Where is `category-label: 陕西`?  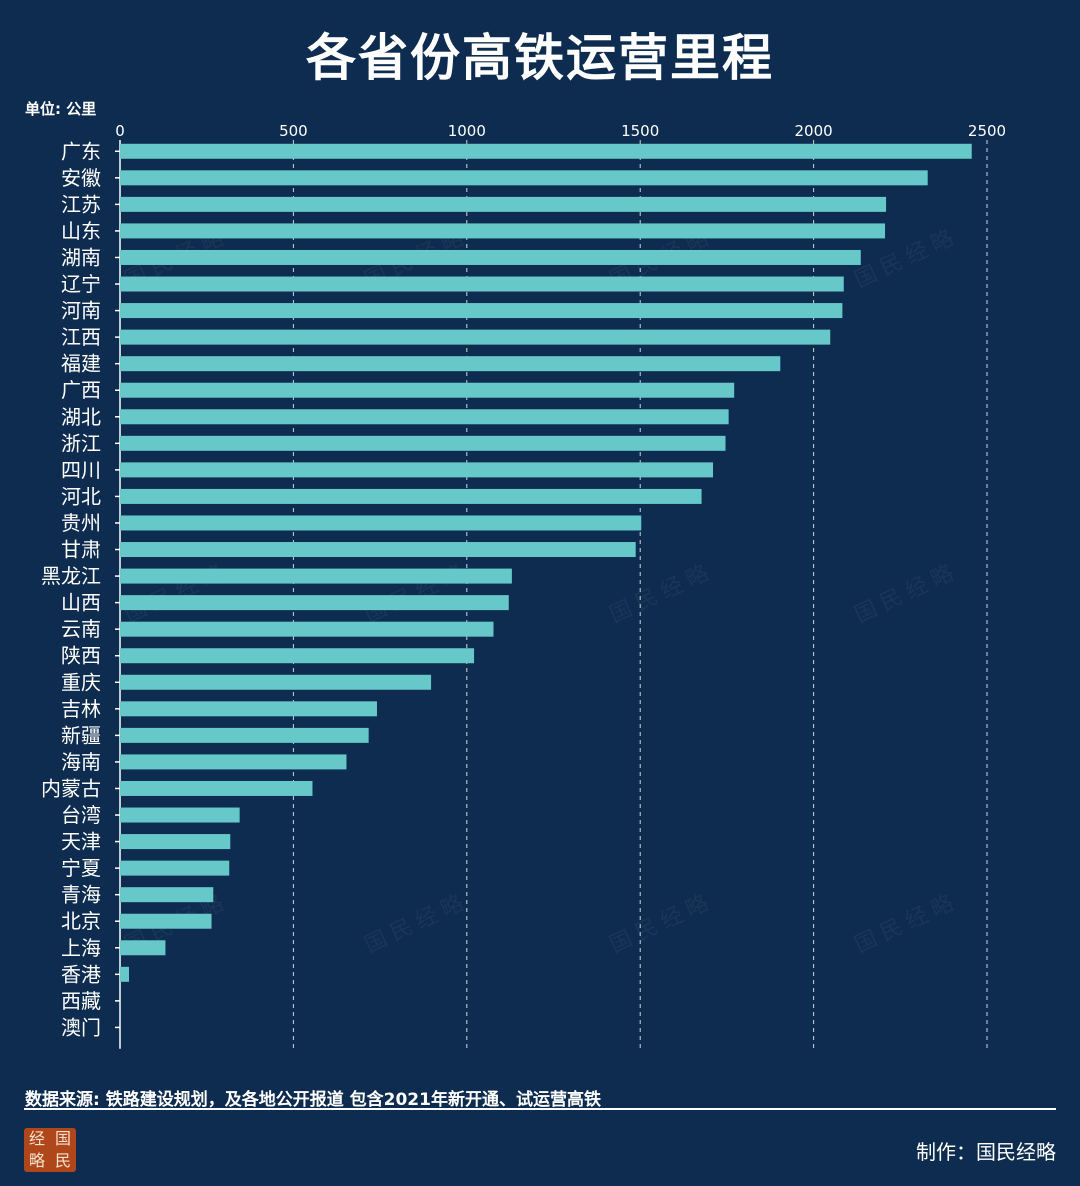
category-label: 陕西 is located at coordinates (81, 656).